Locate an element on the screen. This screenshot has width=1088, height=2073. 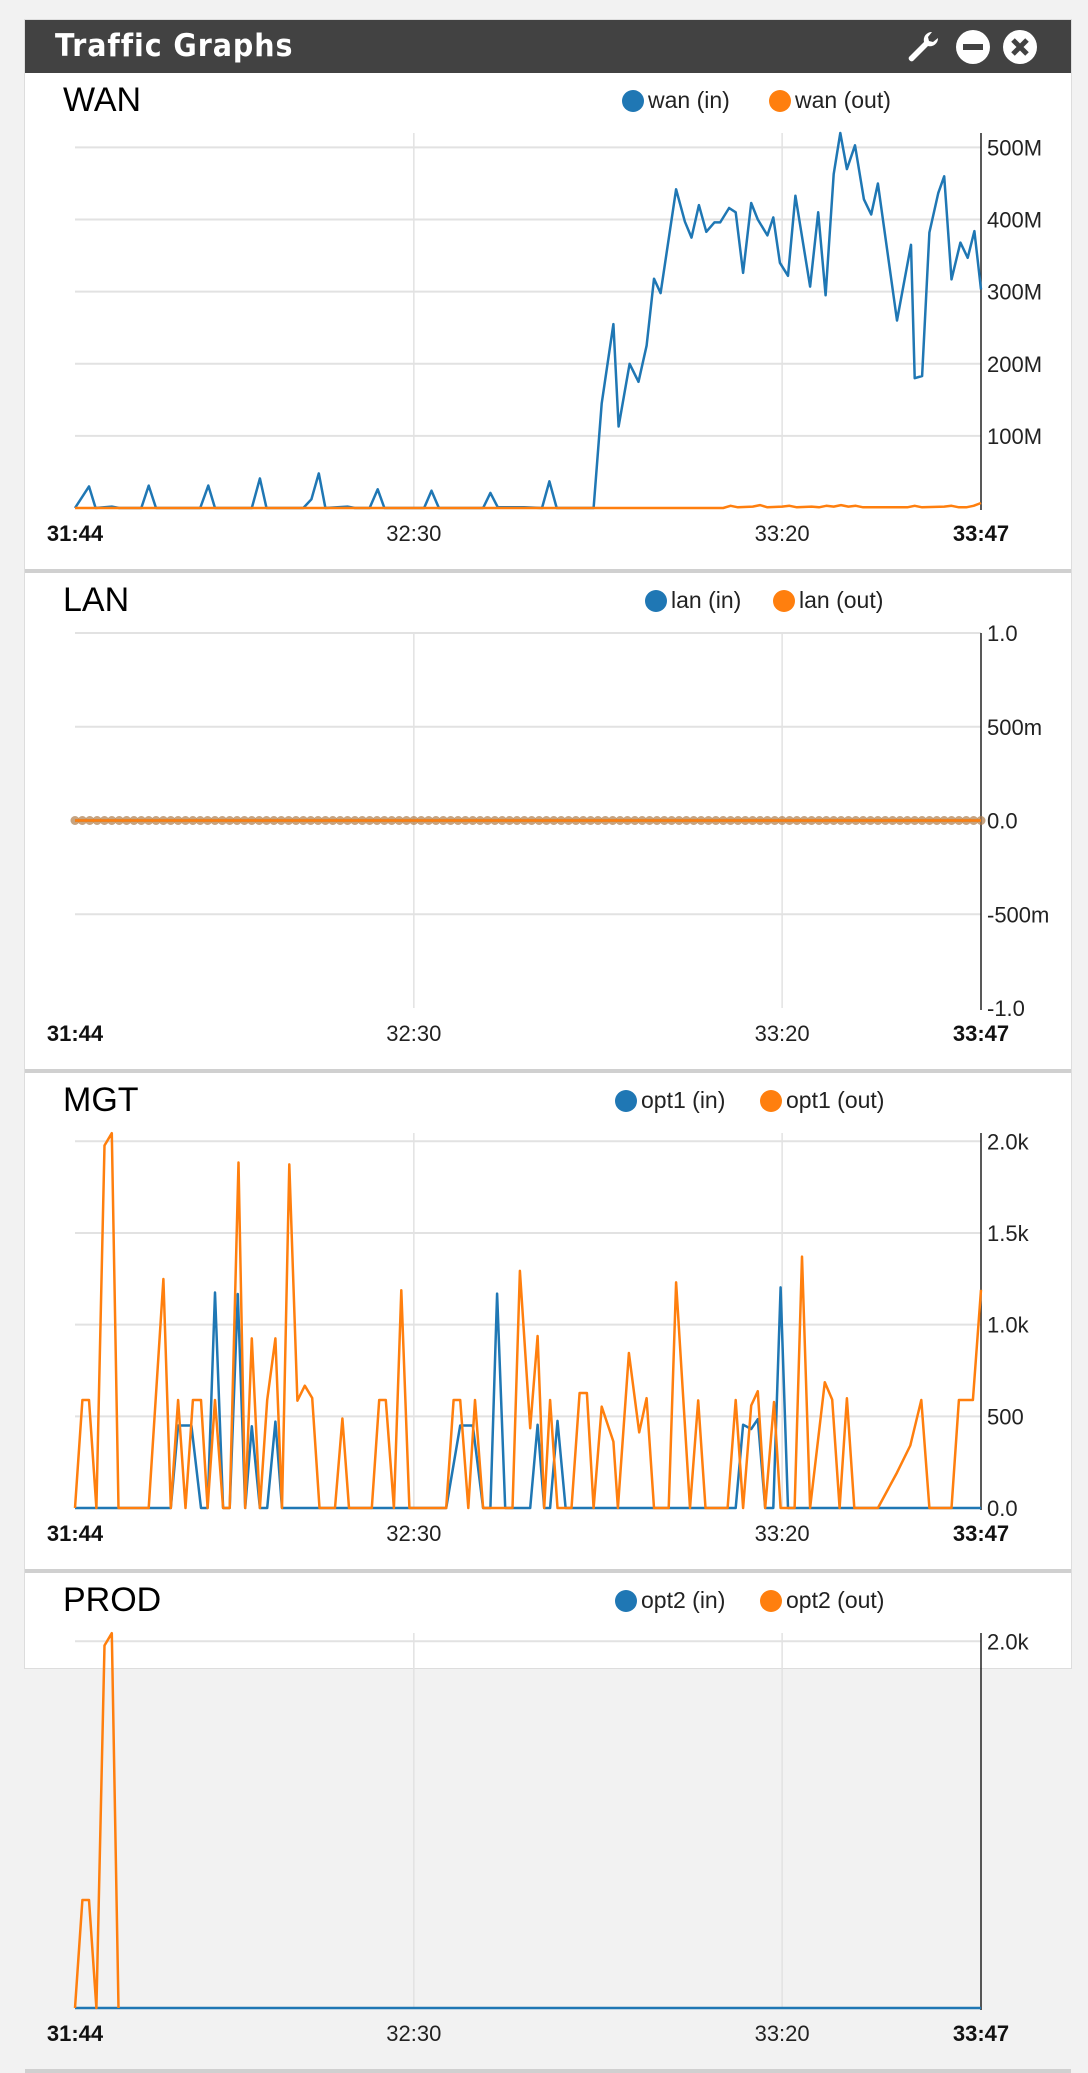
legend-item: opt2 (out) is located at coordinates (822, 1600).